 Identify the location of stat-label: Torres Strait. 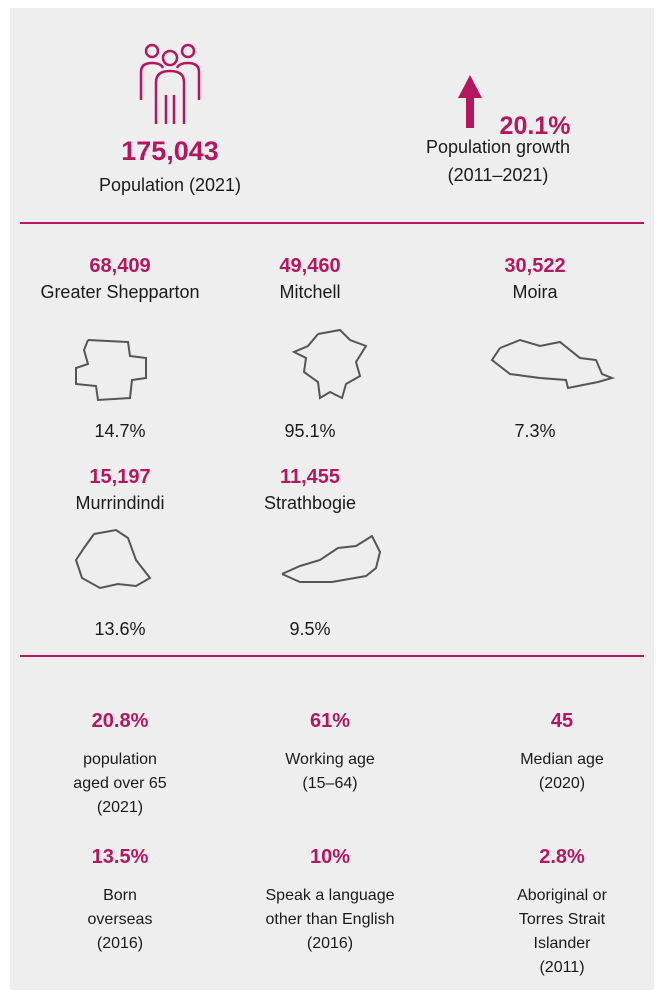
(562, 919).